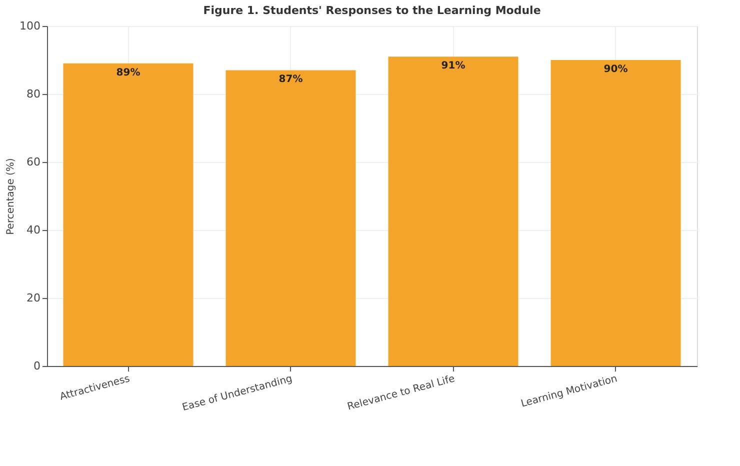 This screenshot has height=466, width=740. I want to click on chart-title: Figure 1. Students' Responses to the Learning Module, so click(372, 10).